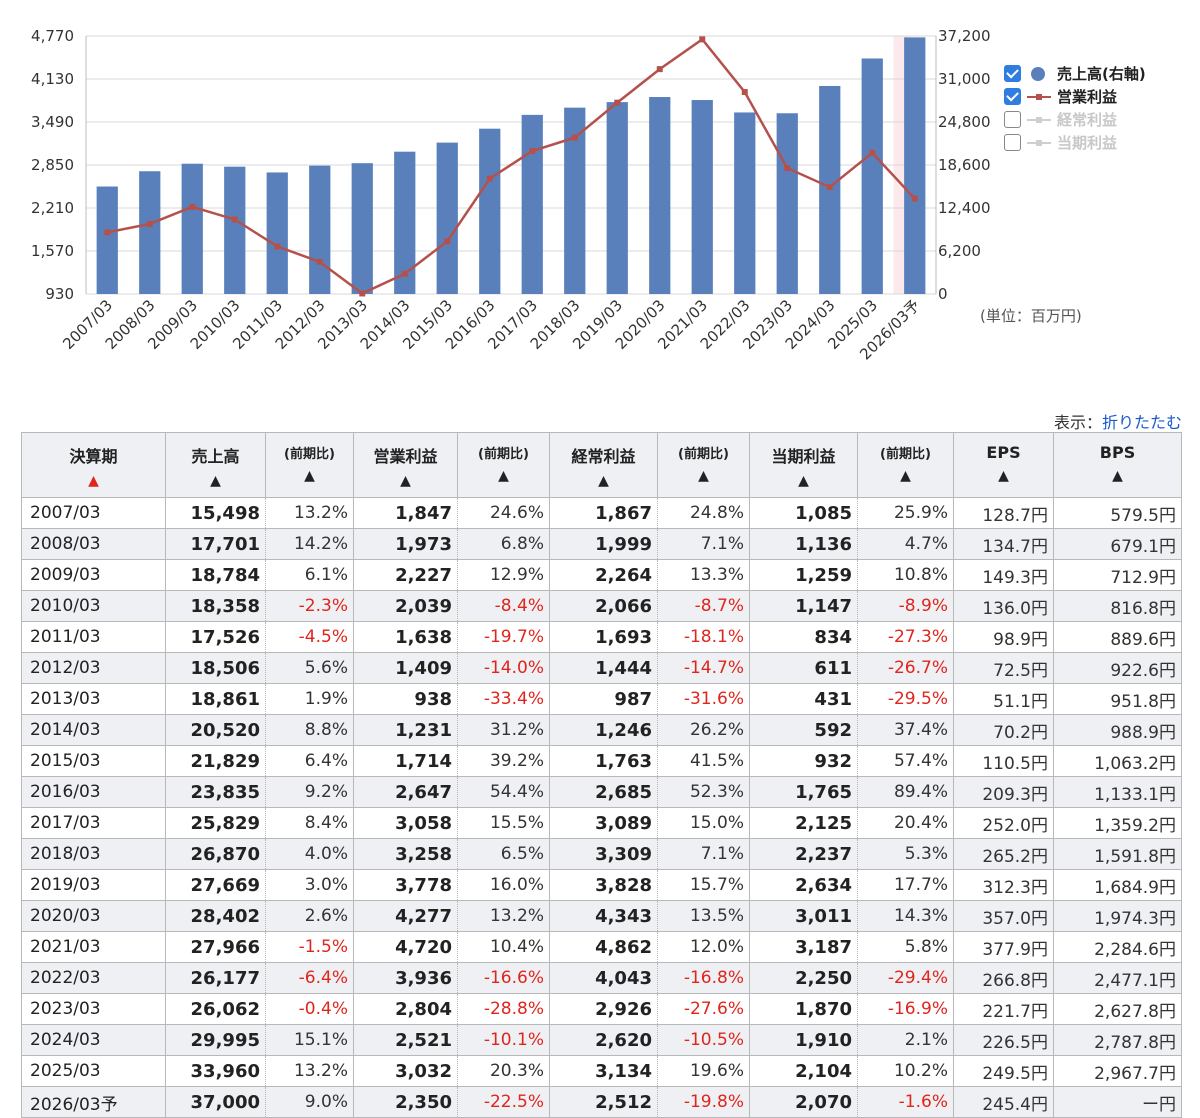 This screenshot has height=1118, width=1200. Describe the element at coordinates (803, 668) in the screenshot. I see `table-cell: 611` at that location.